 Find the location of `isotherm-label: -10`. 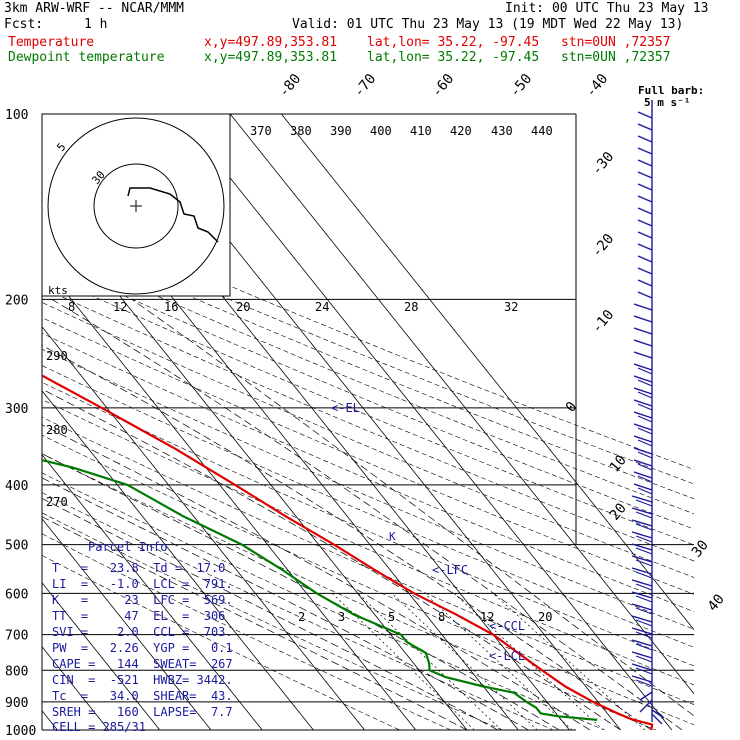

isotherm-label: -10 is located at coordinates (603, 322).